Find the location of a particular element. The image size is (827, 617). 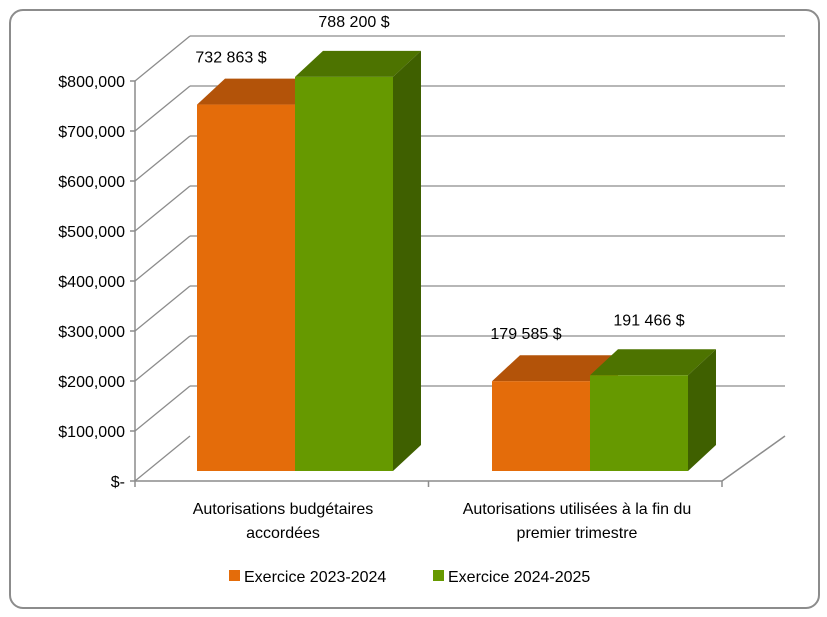

x-category-label: Autorisations utilisées à la fin du is located at coordinates (577, 509).